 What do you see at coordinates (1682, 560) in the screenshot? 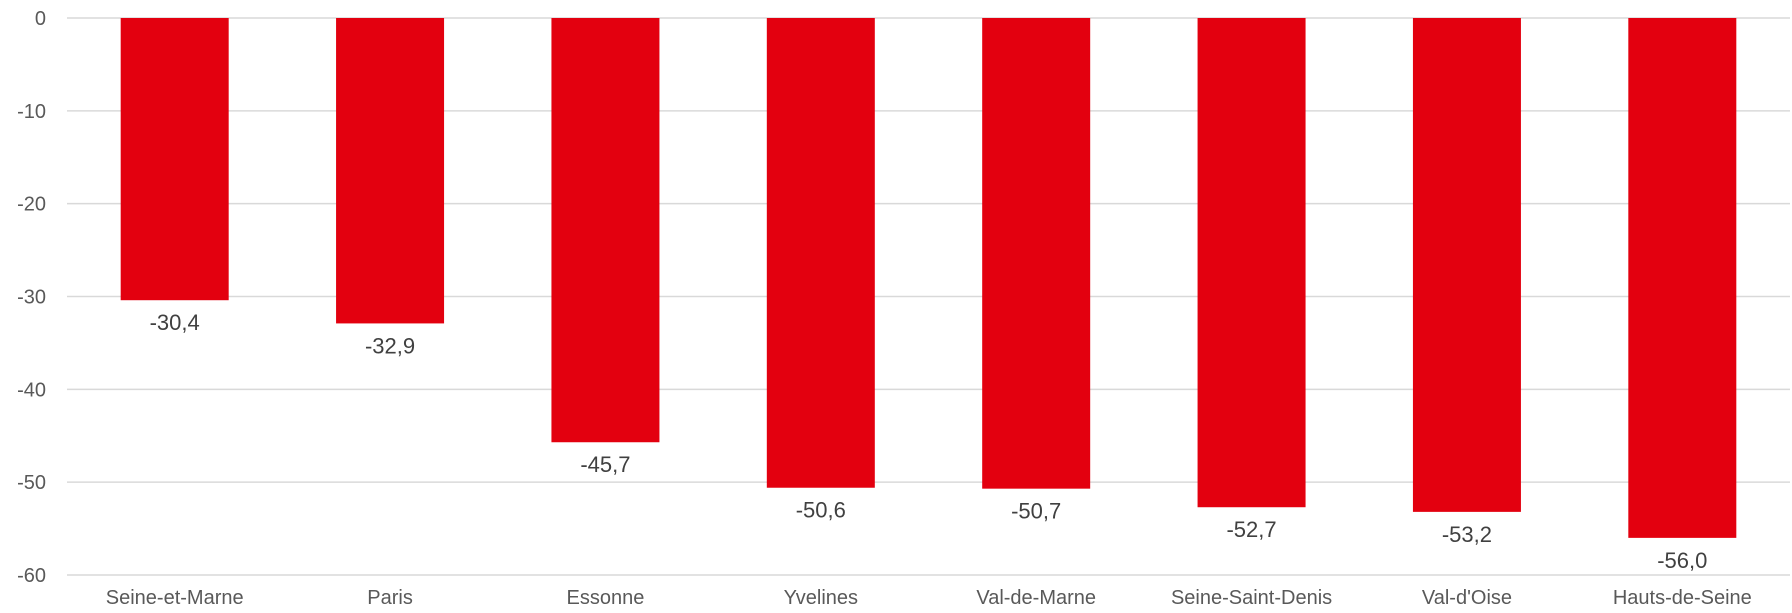
I see `data-label: -56,0` at bounding box center [1682, 560].